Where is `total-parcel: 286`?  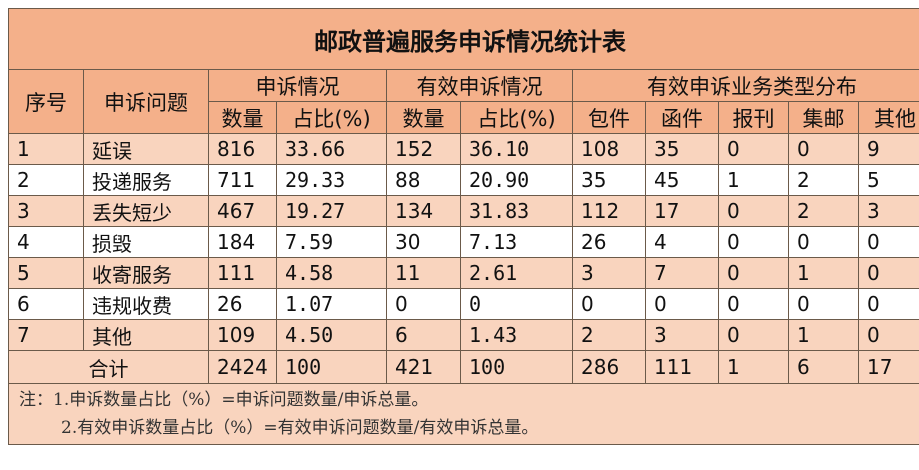 total-parcel: 286 is located at coordinates (609, 367).